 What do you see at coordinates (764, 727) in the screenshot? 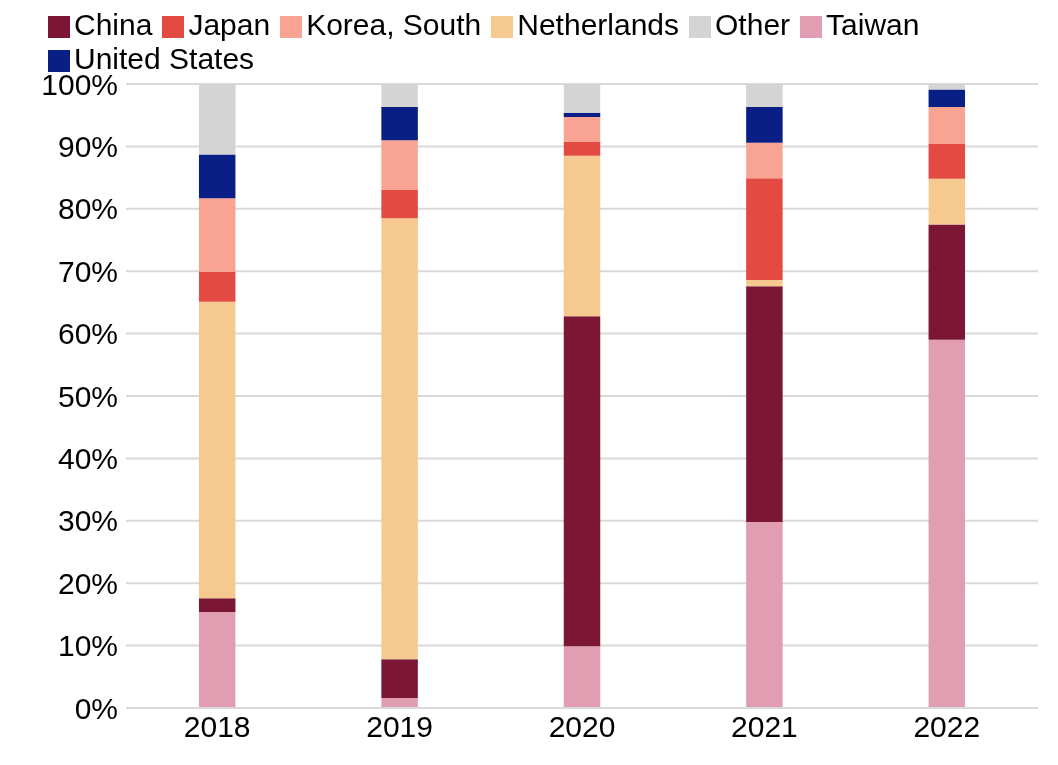
I see `x-tick-label: 2021` at bounding box center [764, 727].